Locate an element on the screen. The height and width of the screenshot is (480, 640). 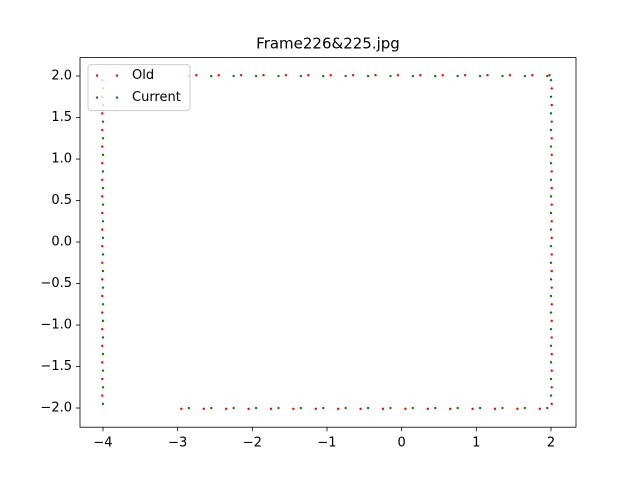
x-tick-label: 2 is located at coordinates (551, 443).